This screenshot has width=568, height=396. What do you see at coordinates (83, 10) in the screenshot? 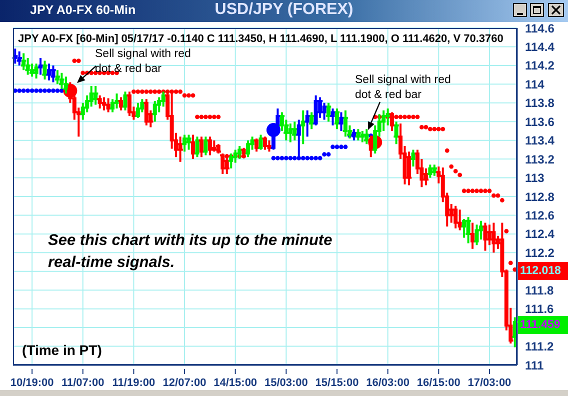
I see `text: JPY A0-FX 60-Min` at bounding box center [83, 10].